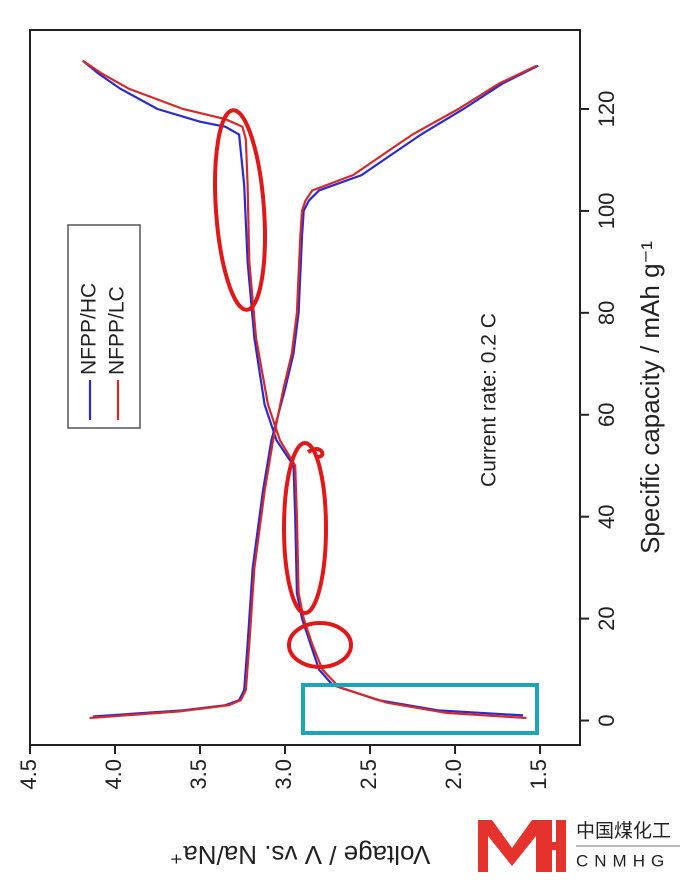 The height and width of the screenshot is (880, 686). What do you see at coordinates (453, 774) in the screenshot?
I see `y-tick-label: 2.0` at bounding box center [453, 774].